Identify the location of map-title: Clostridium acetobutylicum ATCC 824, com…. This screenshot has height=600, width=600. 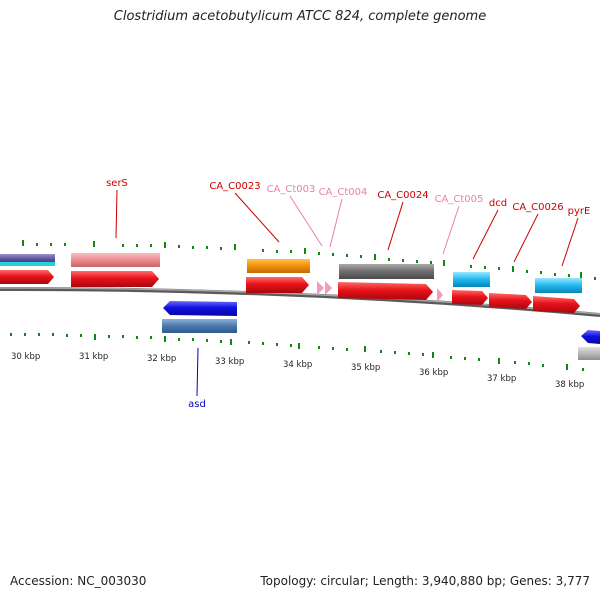
(300, 16).